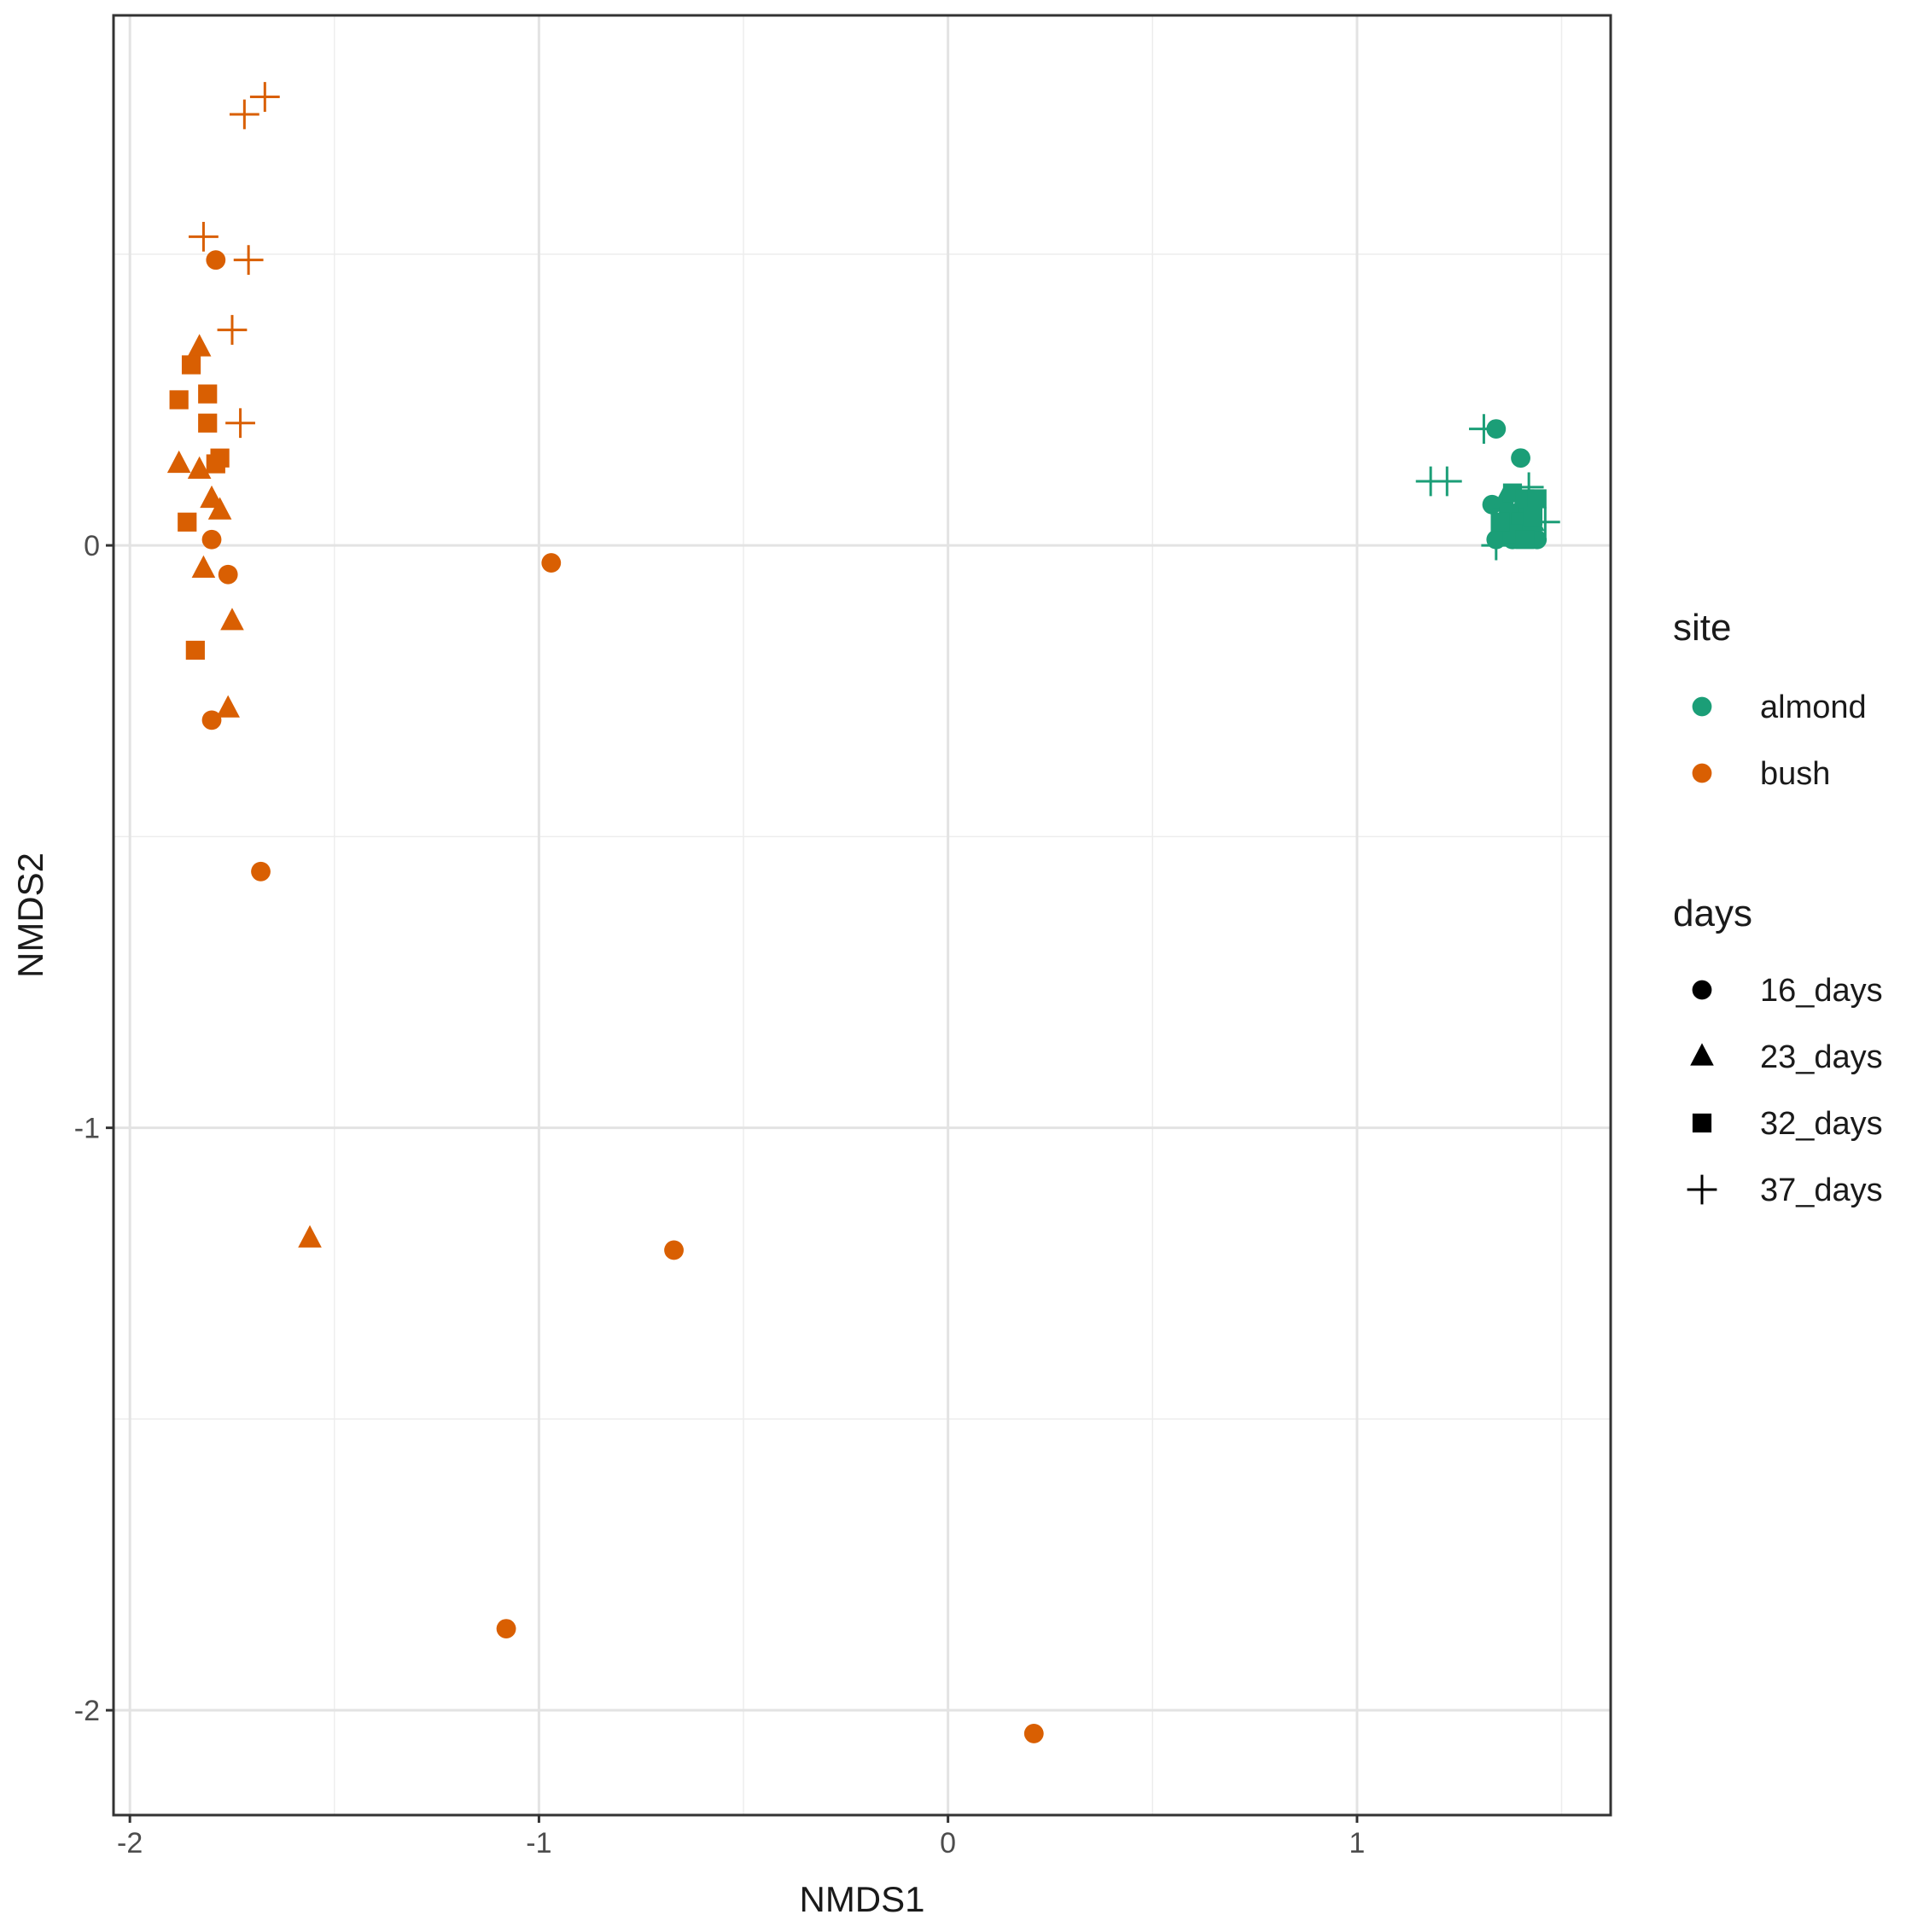 This screenshot has width=1906, height=1932. What do you see at coordinates (1822, 1124) in the screenshot?
I see `legend-label-32-days: 32_days` at bounding box center [1822, 1124].